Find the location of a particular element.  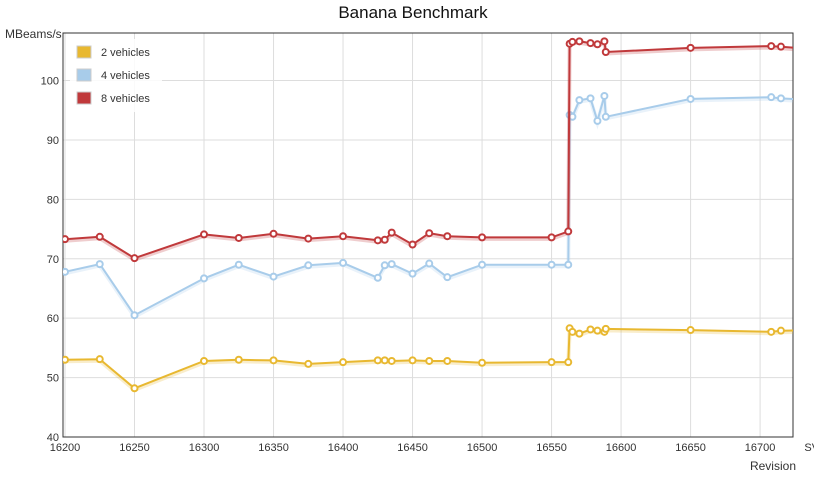

series-shadow is located at coordinates (428, 358).